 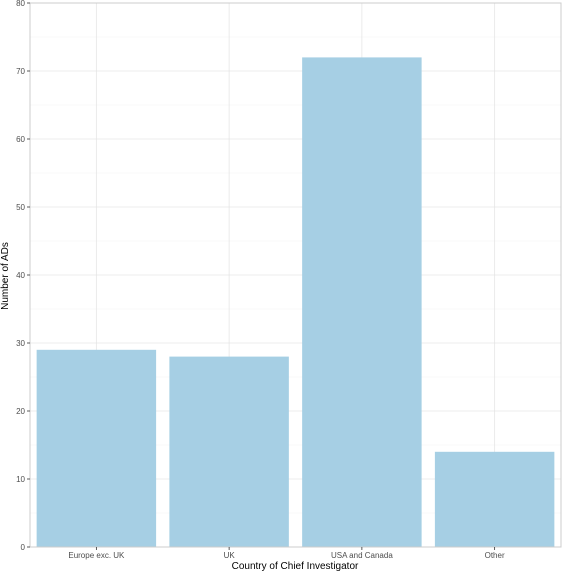 I want to click on y-axis: 0 10 20 30 40 50 60 70 80, so click(x=23, y=276).